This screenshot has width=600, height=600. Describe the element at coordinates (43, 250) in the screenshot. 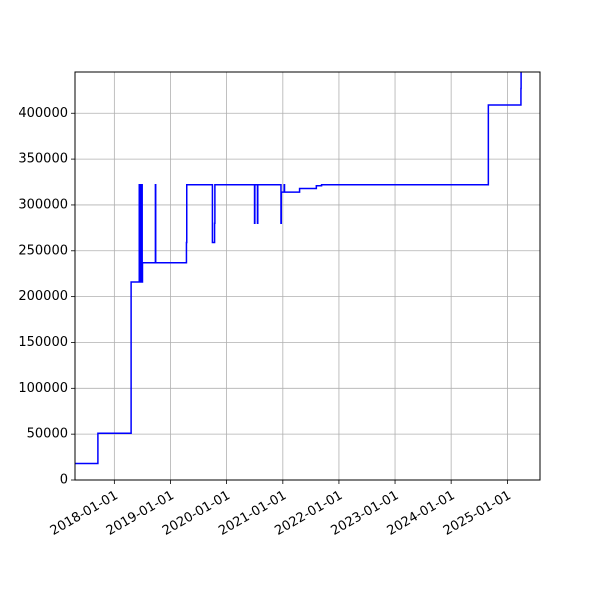

I see `y-tick-label: 250000` at that location.